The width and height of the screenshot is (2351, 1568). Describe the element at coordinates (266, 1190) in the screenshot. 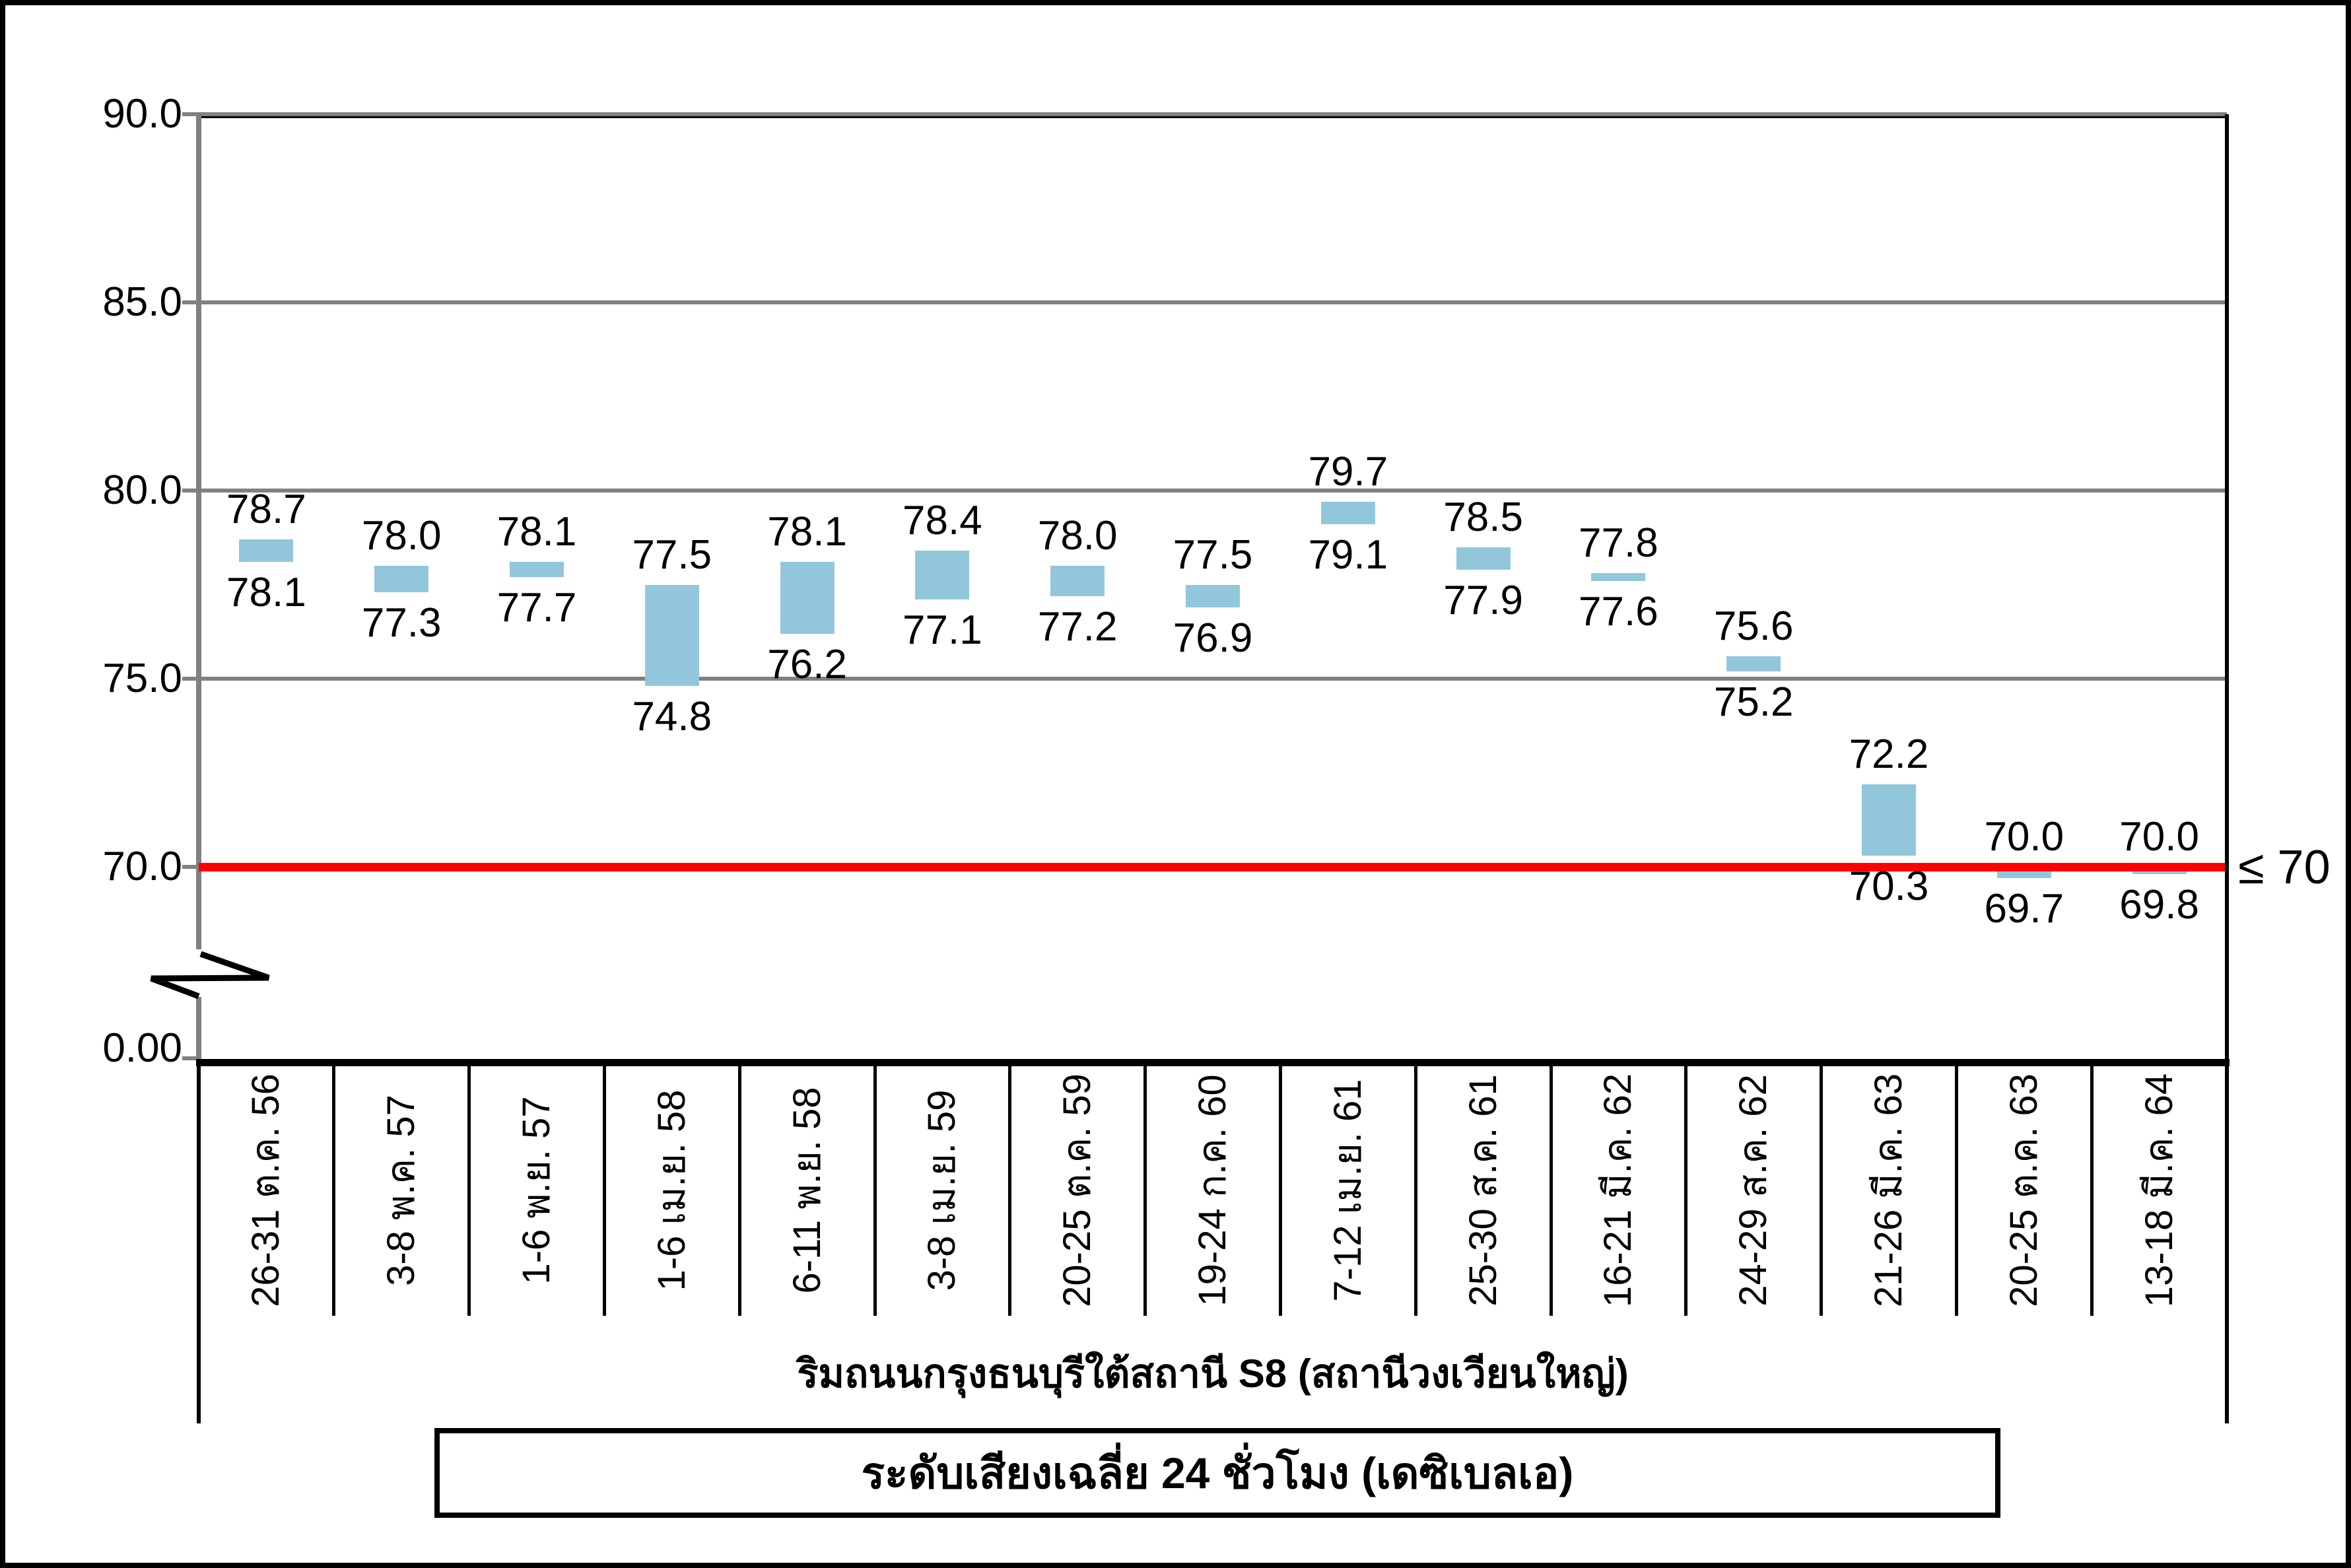

I see `category-label: 26-31 ต.ค. 56` at that location.